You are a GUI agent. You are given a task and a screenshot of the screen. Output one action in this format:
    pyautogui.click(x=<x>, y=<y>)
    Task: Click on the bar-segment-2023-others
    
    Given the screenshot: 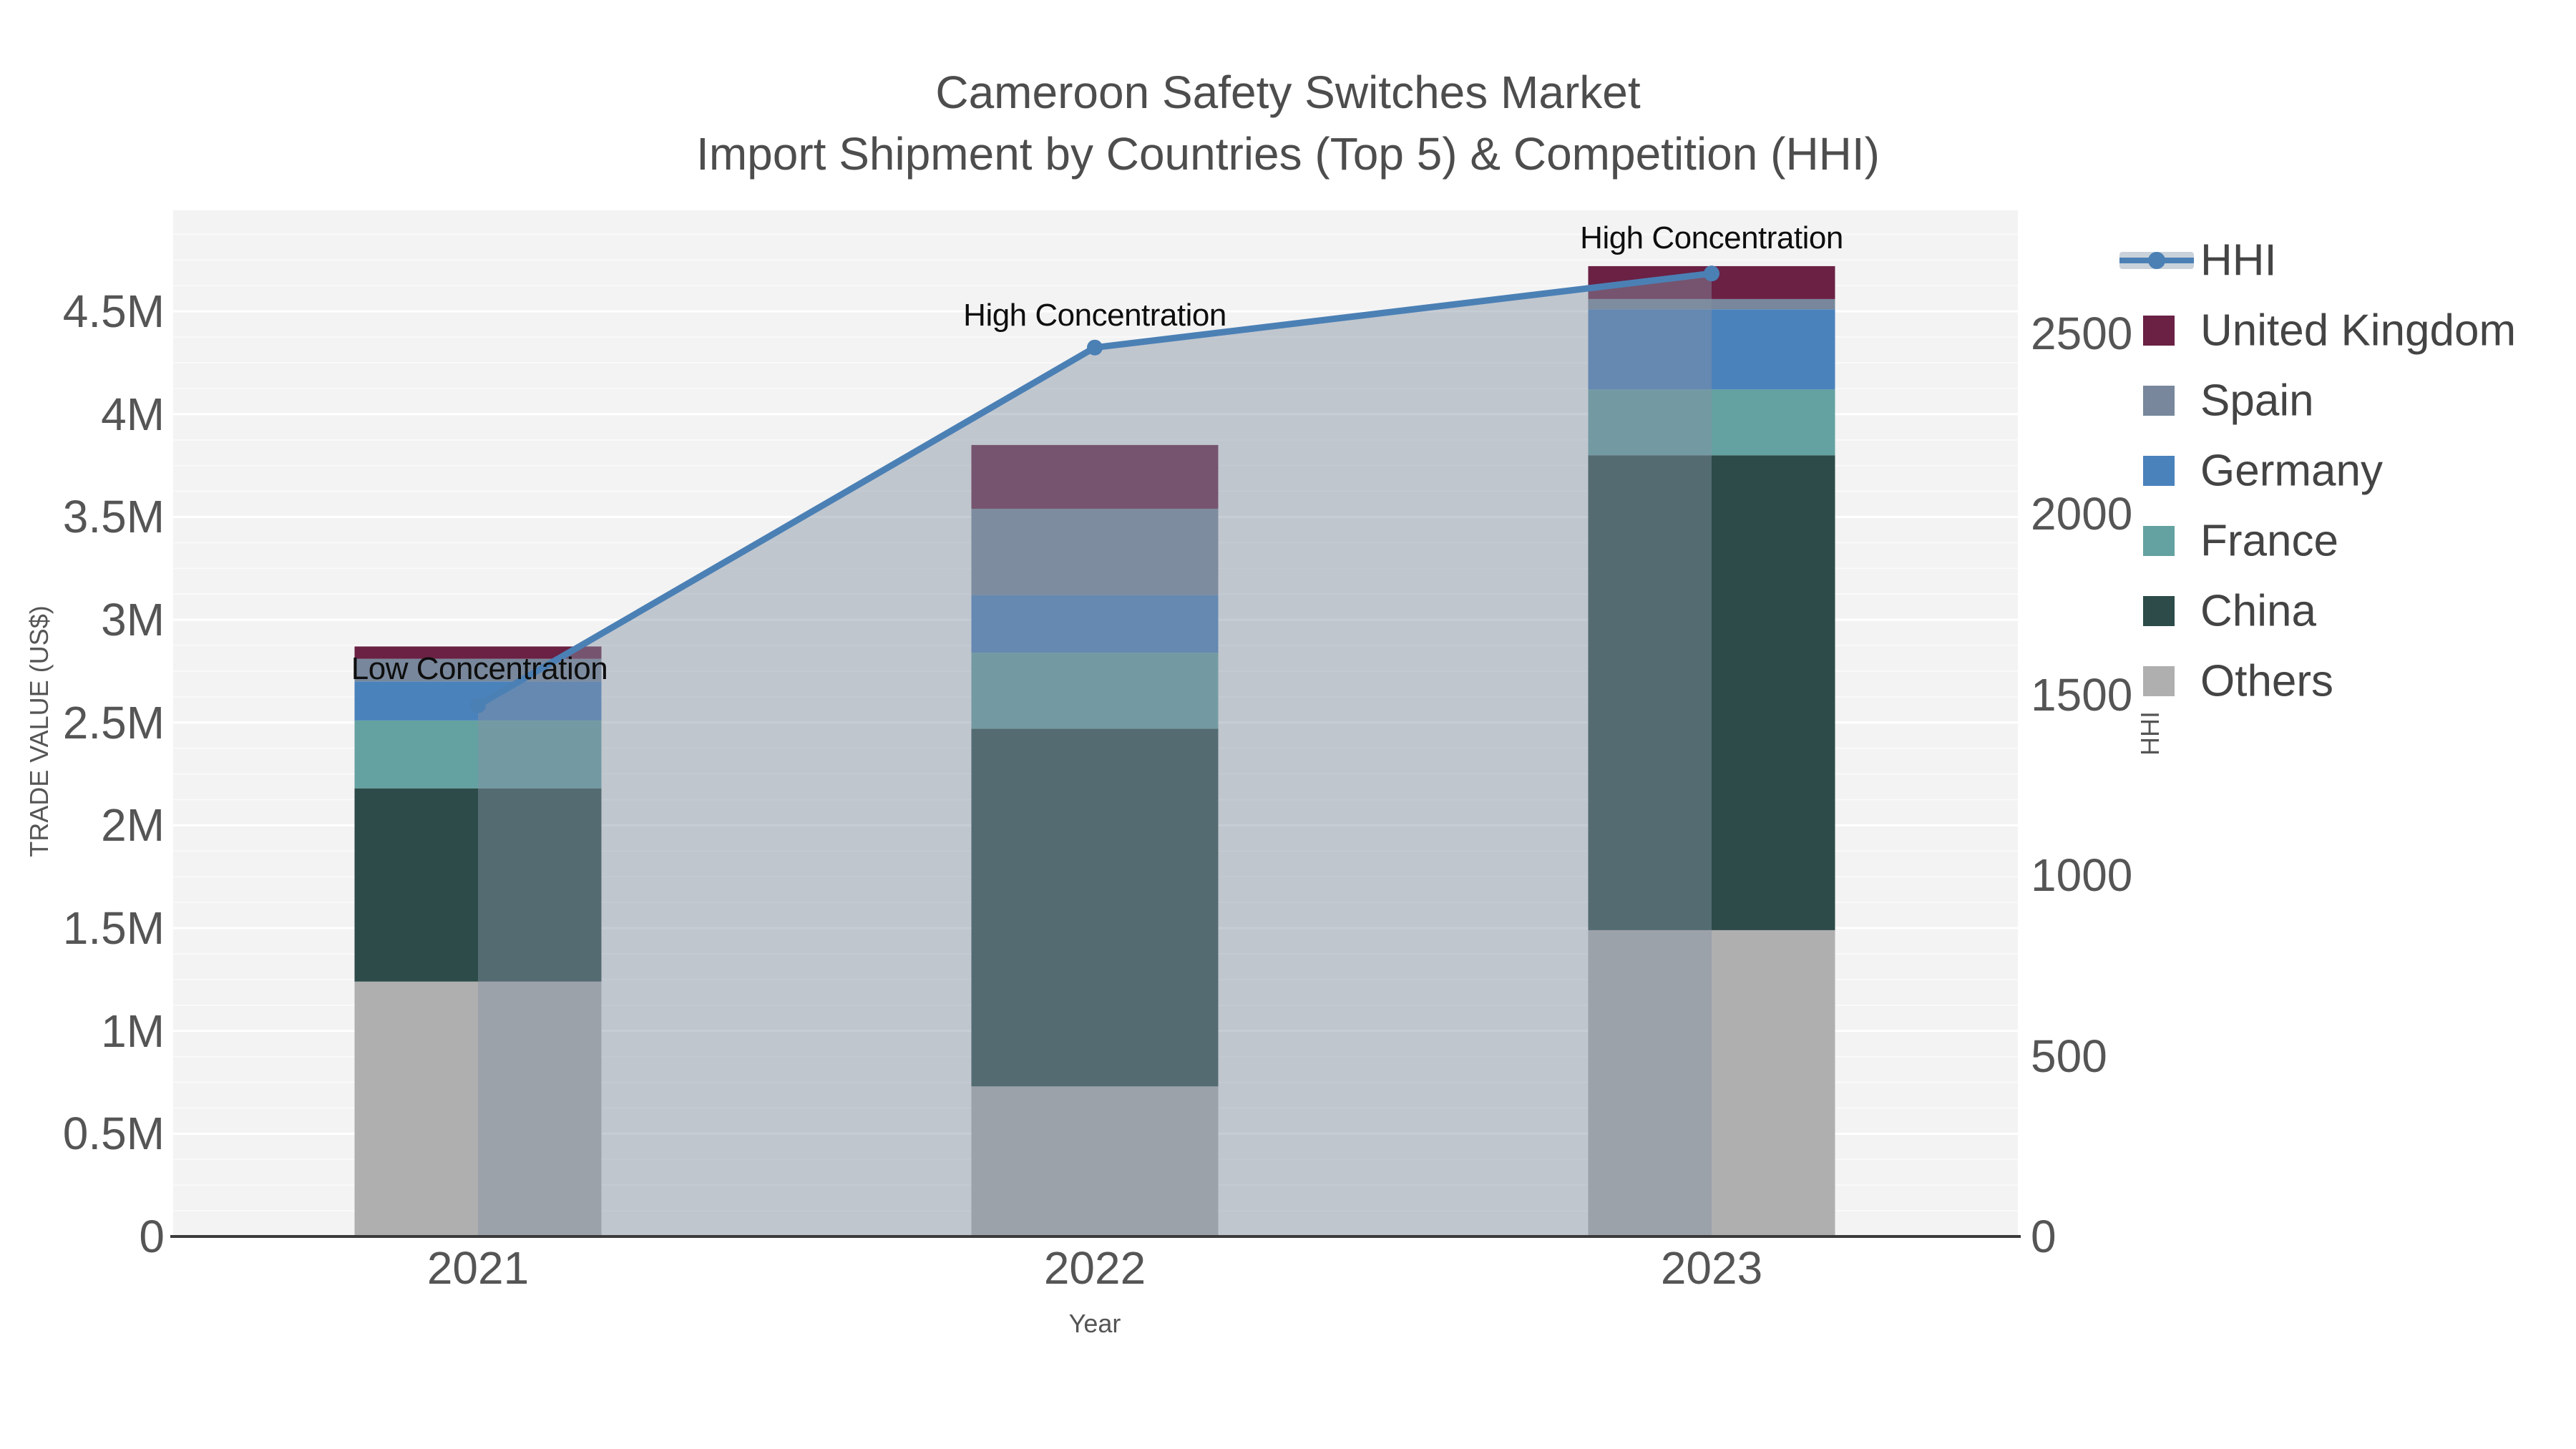 What is the action you would take?
    pyautogui.click(x=1711, y=1083)
    